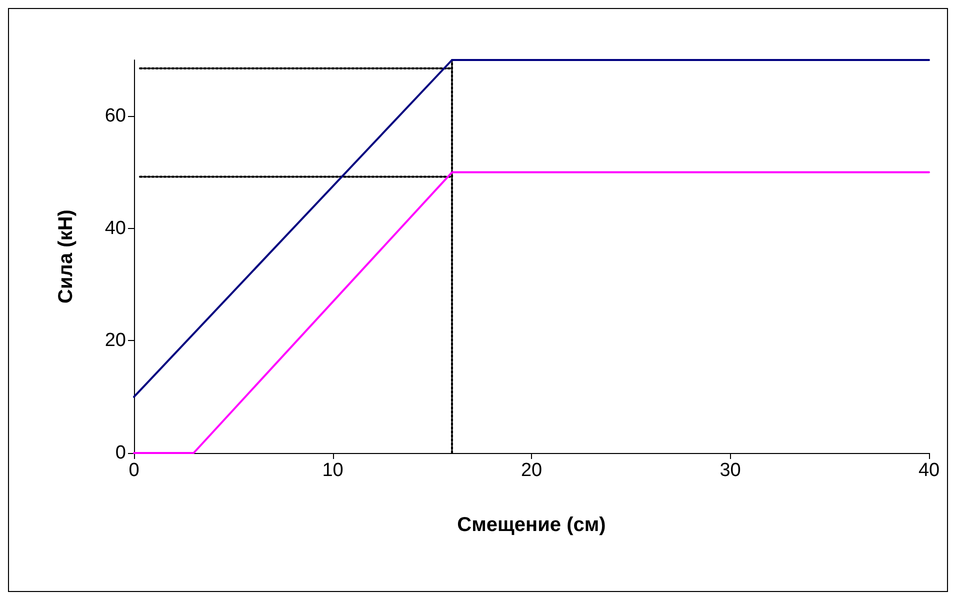 The image size is (956, 600). What do you see at coordinates (115, 228) in the screenshot?
I see `y-tick-label: 40` at bounding box center [115, 228].